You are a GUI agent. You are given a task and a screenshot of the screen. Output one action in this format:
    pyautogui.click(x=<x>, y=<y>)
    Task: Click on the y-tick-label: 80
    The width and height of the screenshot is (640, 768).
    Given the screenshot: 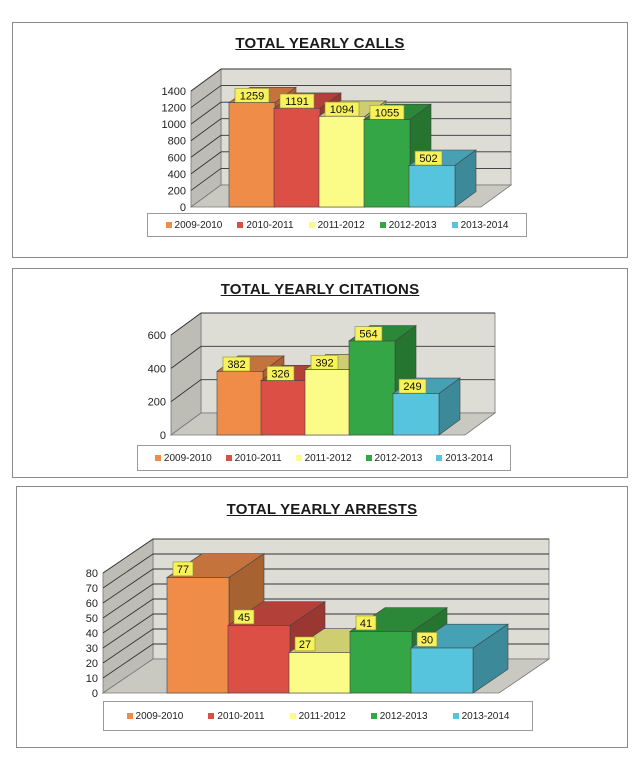 What is the action you would take?
    pyautogui.click(x=92, y=574)
    